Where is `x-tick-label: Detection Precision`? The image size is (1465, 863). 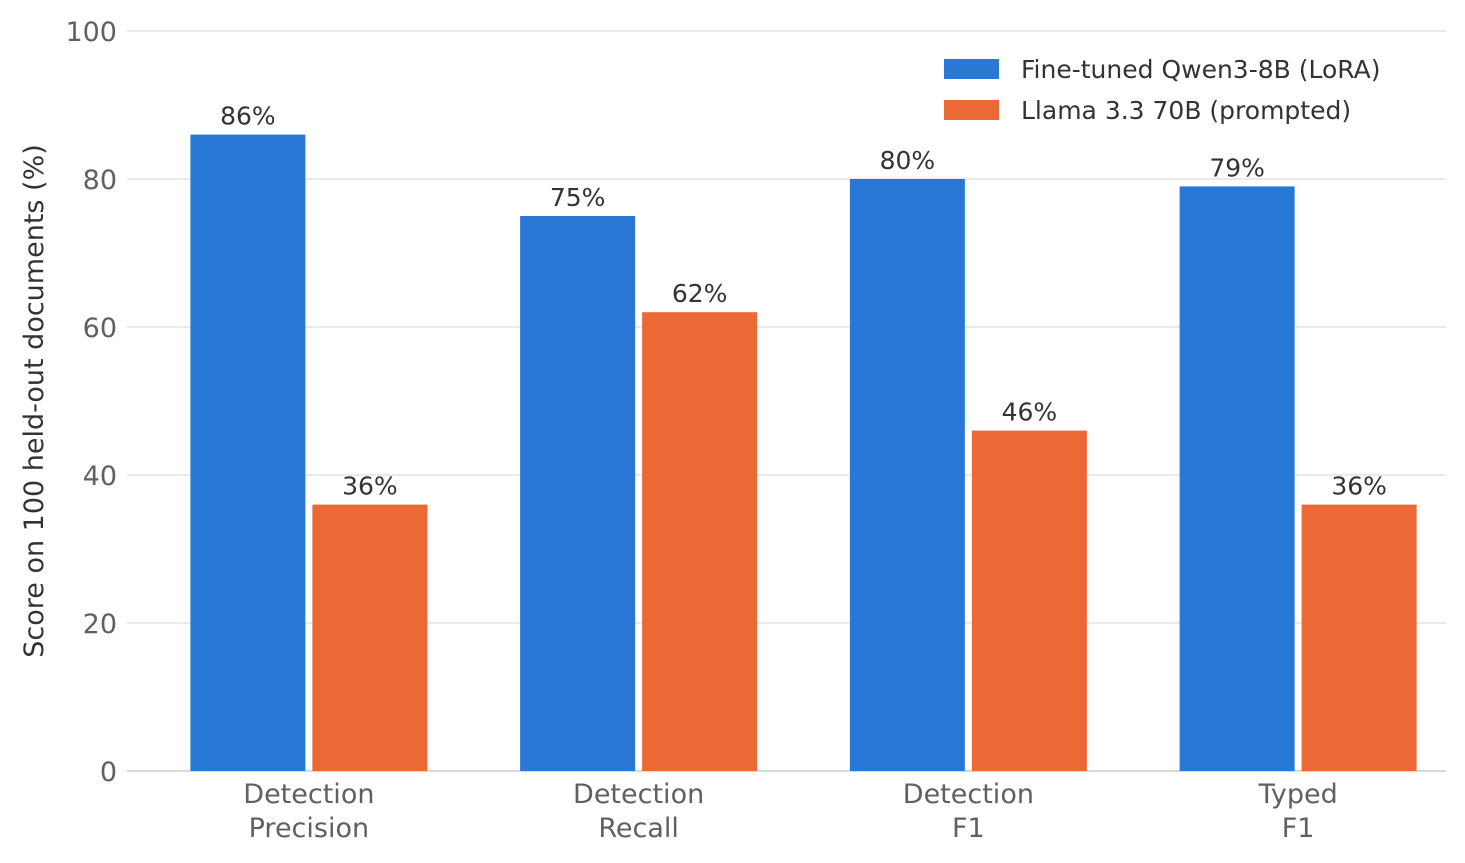 x-tick-label: Detection Precision is located at coordinates (308, 811).